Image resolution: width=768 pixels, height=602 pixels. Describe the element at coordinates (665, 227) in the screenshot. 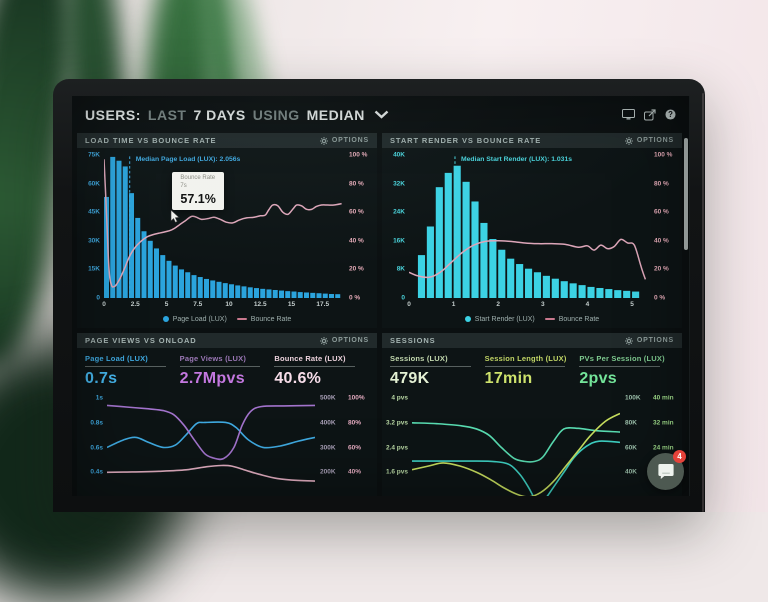

I see `y-axis-right: 100 % 80 % 60 % 40 % 20 % 0 %` at that location.